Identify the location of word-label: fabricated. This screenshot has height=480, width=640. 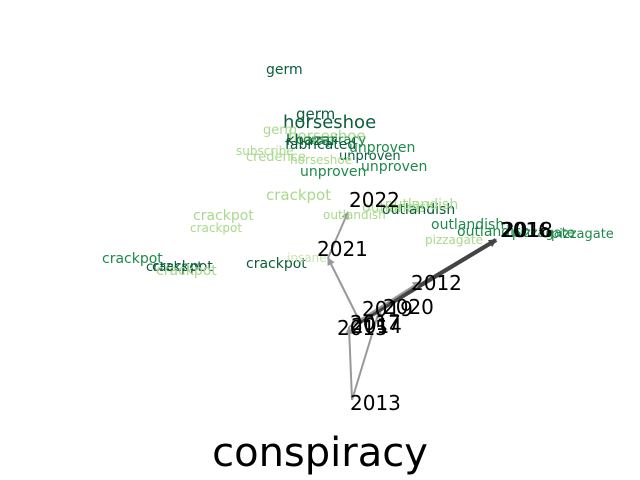
(320, 145).